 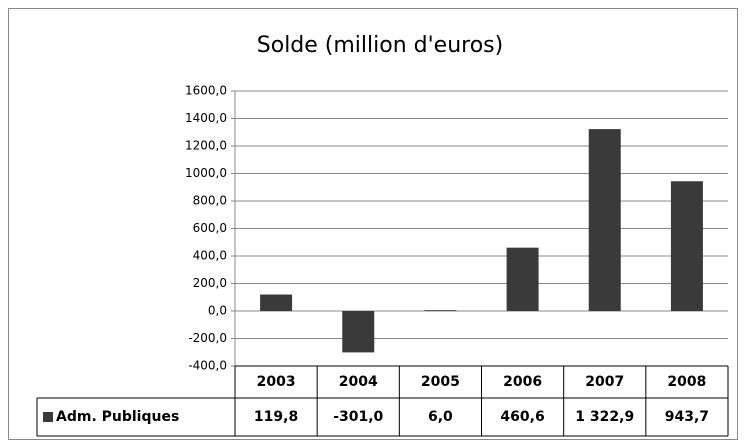 I want to click on y-tick-label: 200,0, so click(x=210, y=283).